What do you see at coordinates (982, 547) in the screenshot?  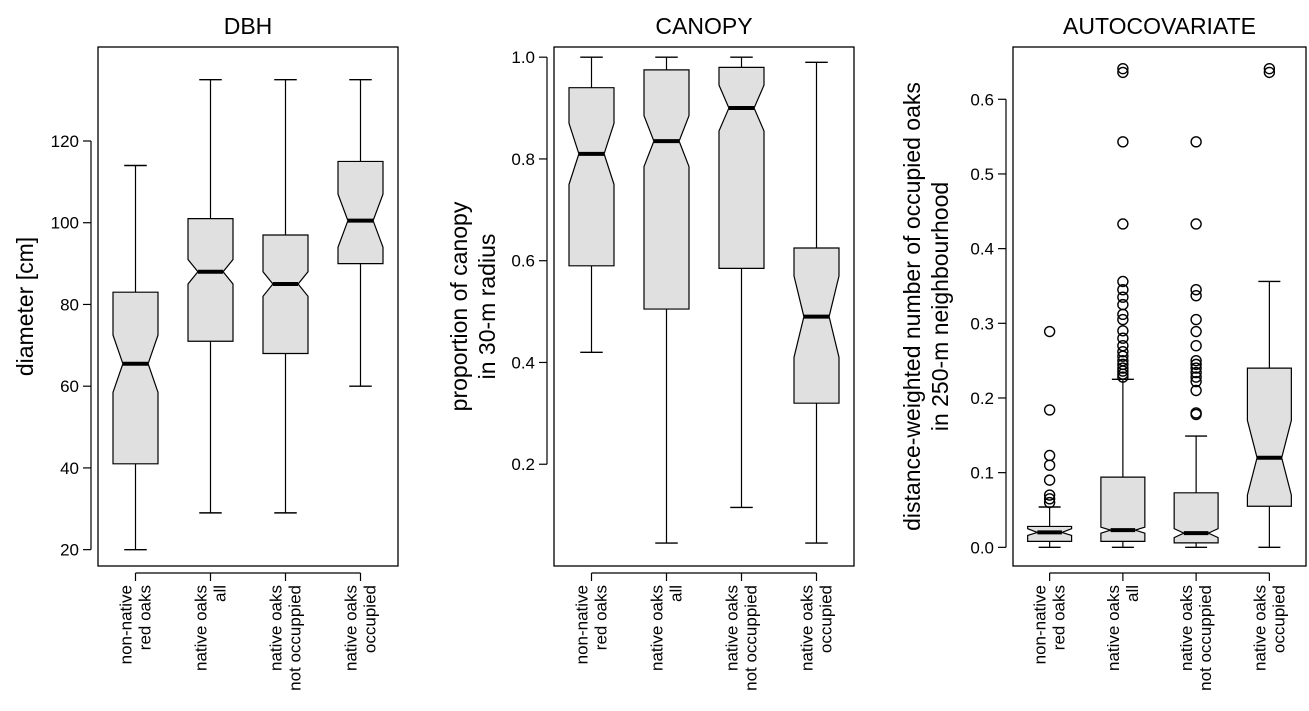 I see `y-tick-label: 0.0` at bounding box center [982, 547].